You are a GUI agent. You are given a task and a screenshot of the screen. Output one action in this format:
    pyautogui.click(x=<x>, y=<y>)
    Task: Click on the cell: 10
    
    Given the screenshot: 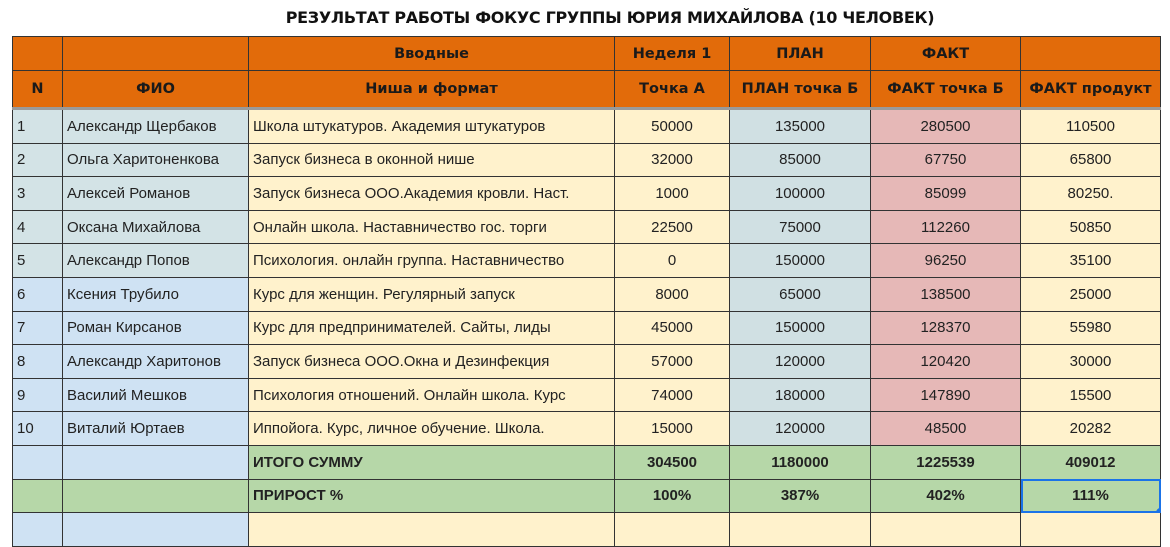 What is the action you would take?
    pyautogui.click(x=37, y=428)
    